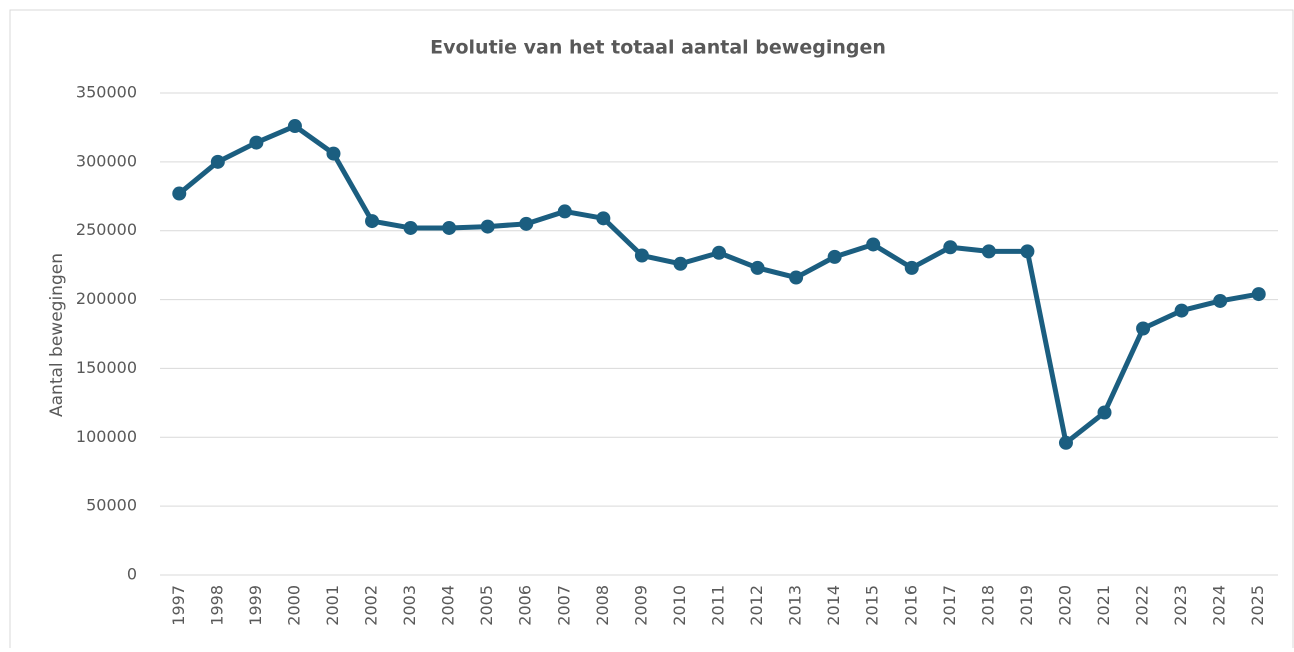  I want to click on x-tick-label: 2012, so click(756, 605).